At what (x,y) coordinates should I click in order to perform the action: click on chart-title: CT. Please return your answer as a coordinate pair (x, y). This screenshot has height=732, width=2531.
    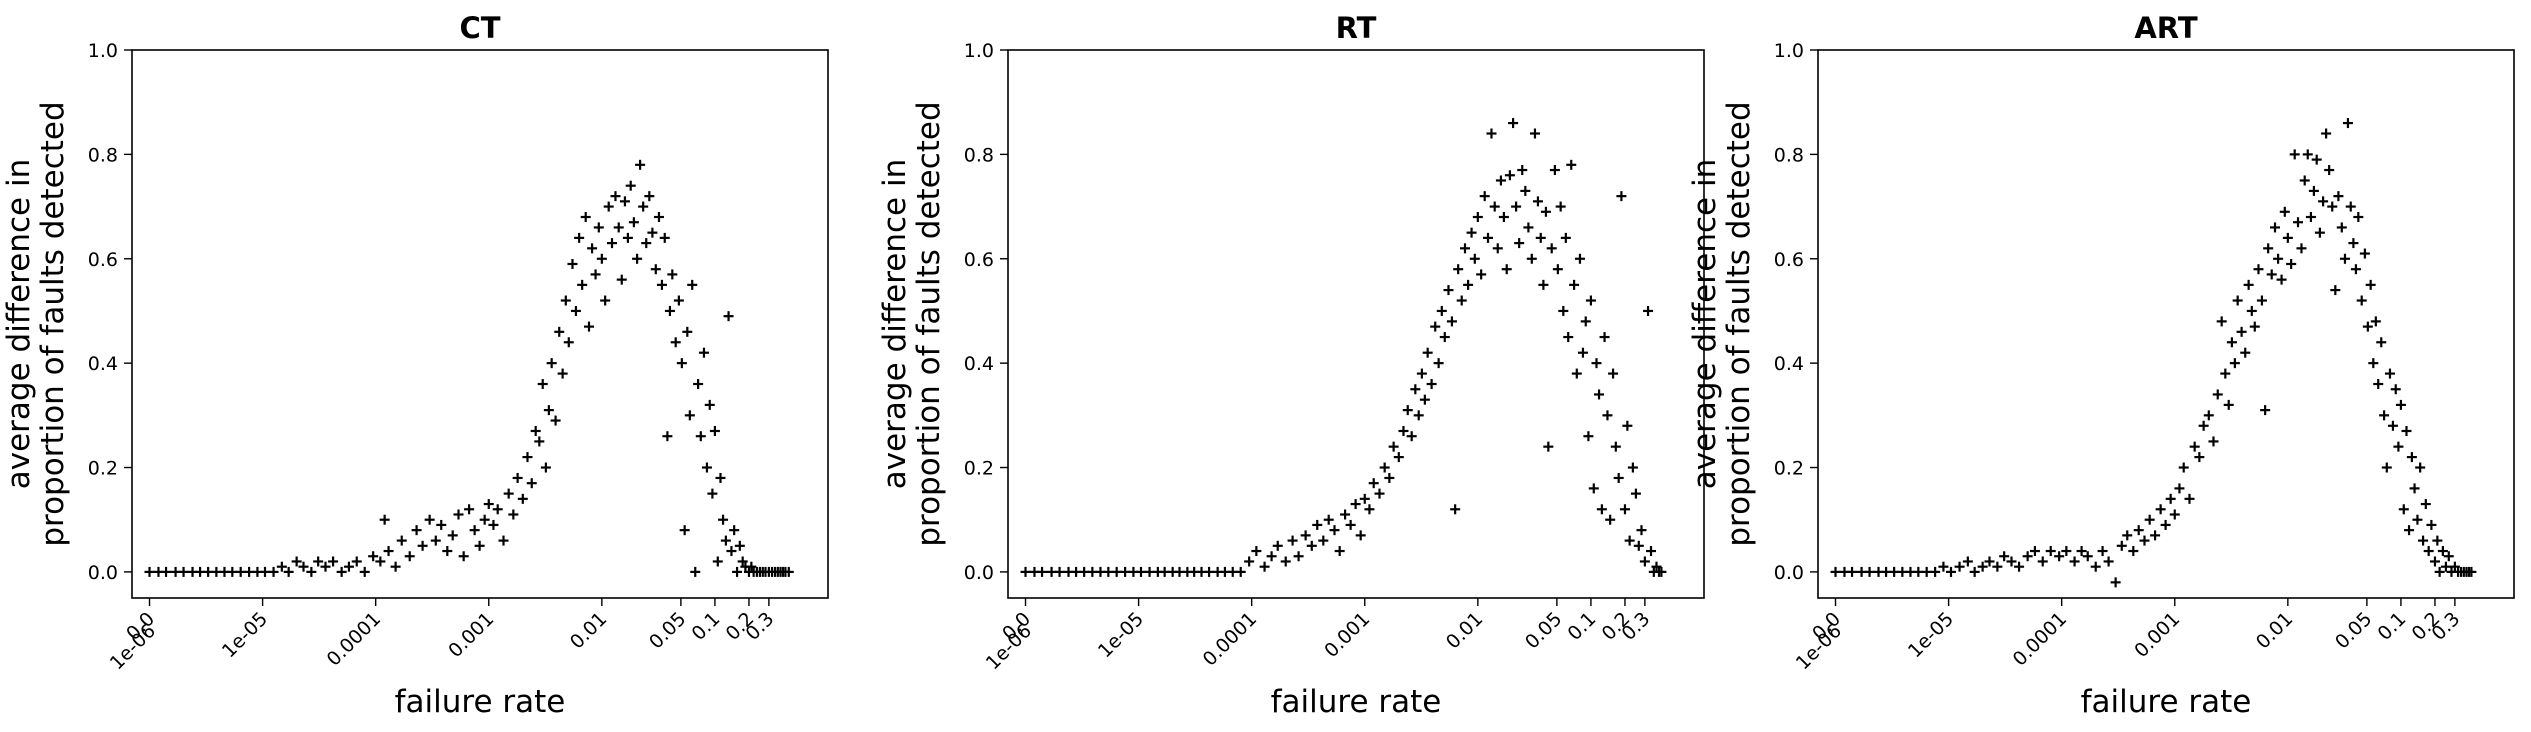
    Looking at the image, I should click on (479, 28).